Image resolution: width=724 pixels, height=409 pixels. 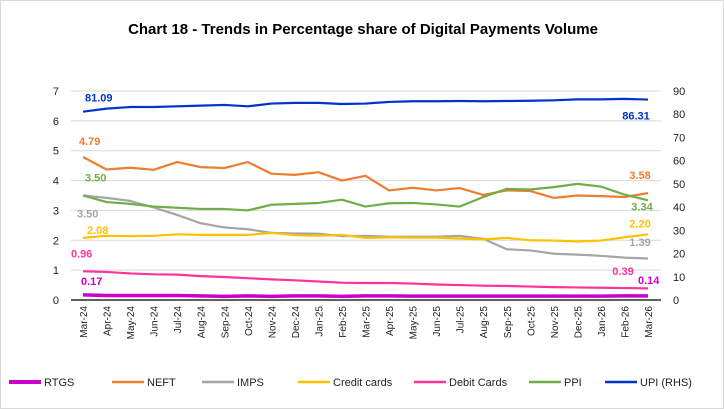 What do you see at coordinates (639, 224) in the screenshot?
I see `data-label-last: 2.20` at bounding box center [639, 224].